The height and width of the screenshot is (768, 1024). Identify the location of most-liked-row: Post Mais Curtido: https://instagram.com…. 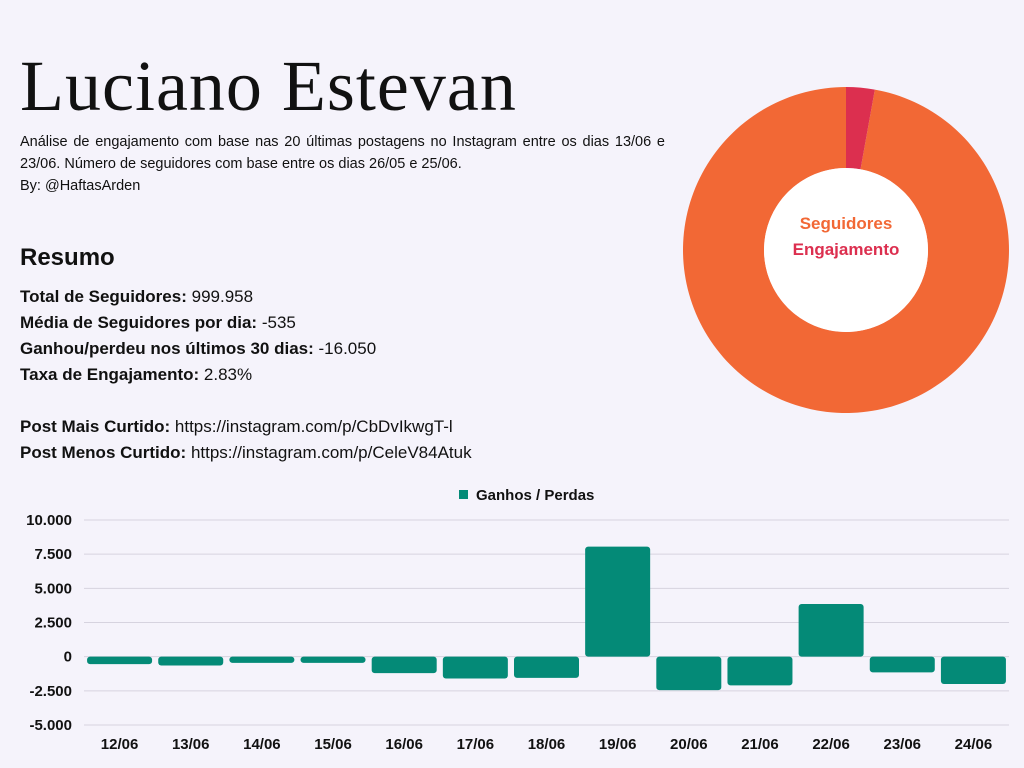
(246, 427).